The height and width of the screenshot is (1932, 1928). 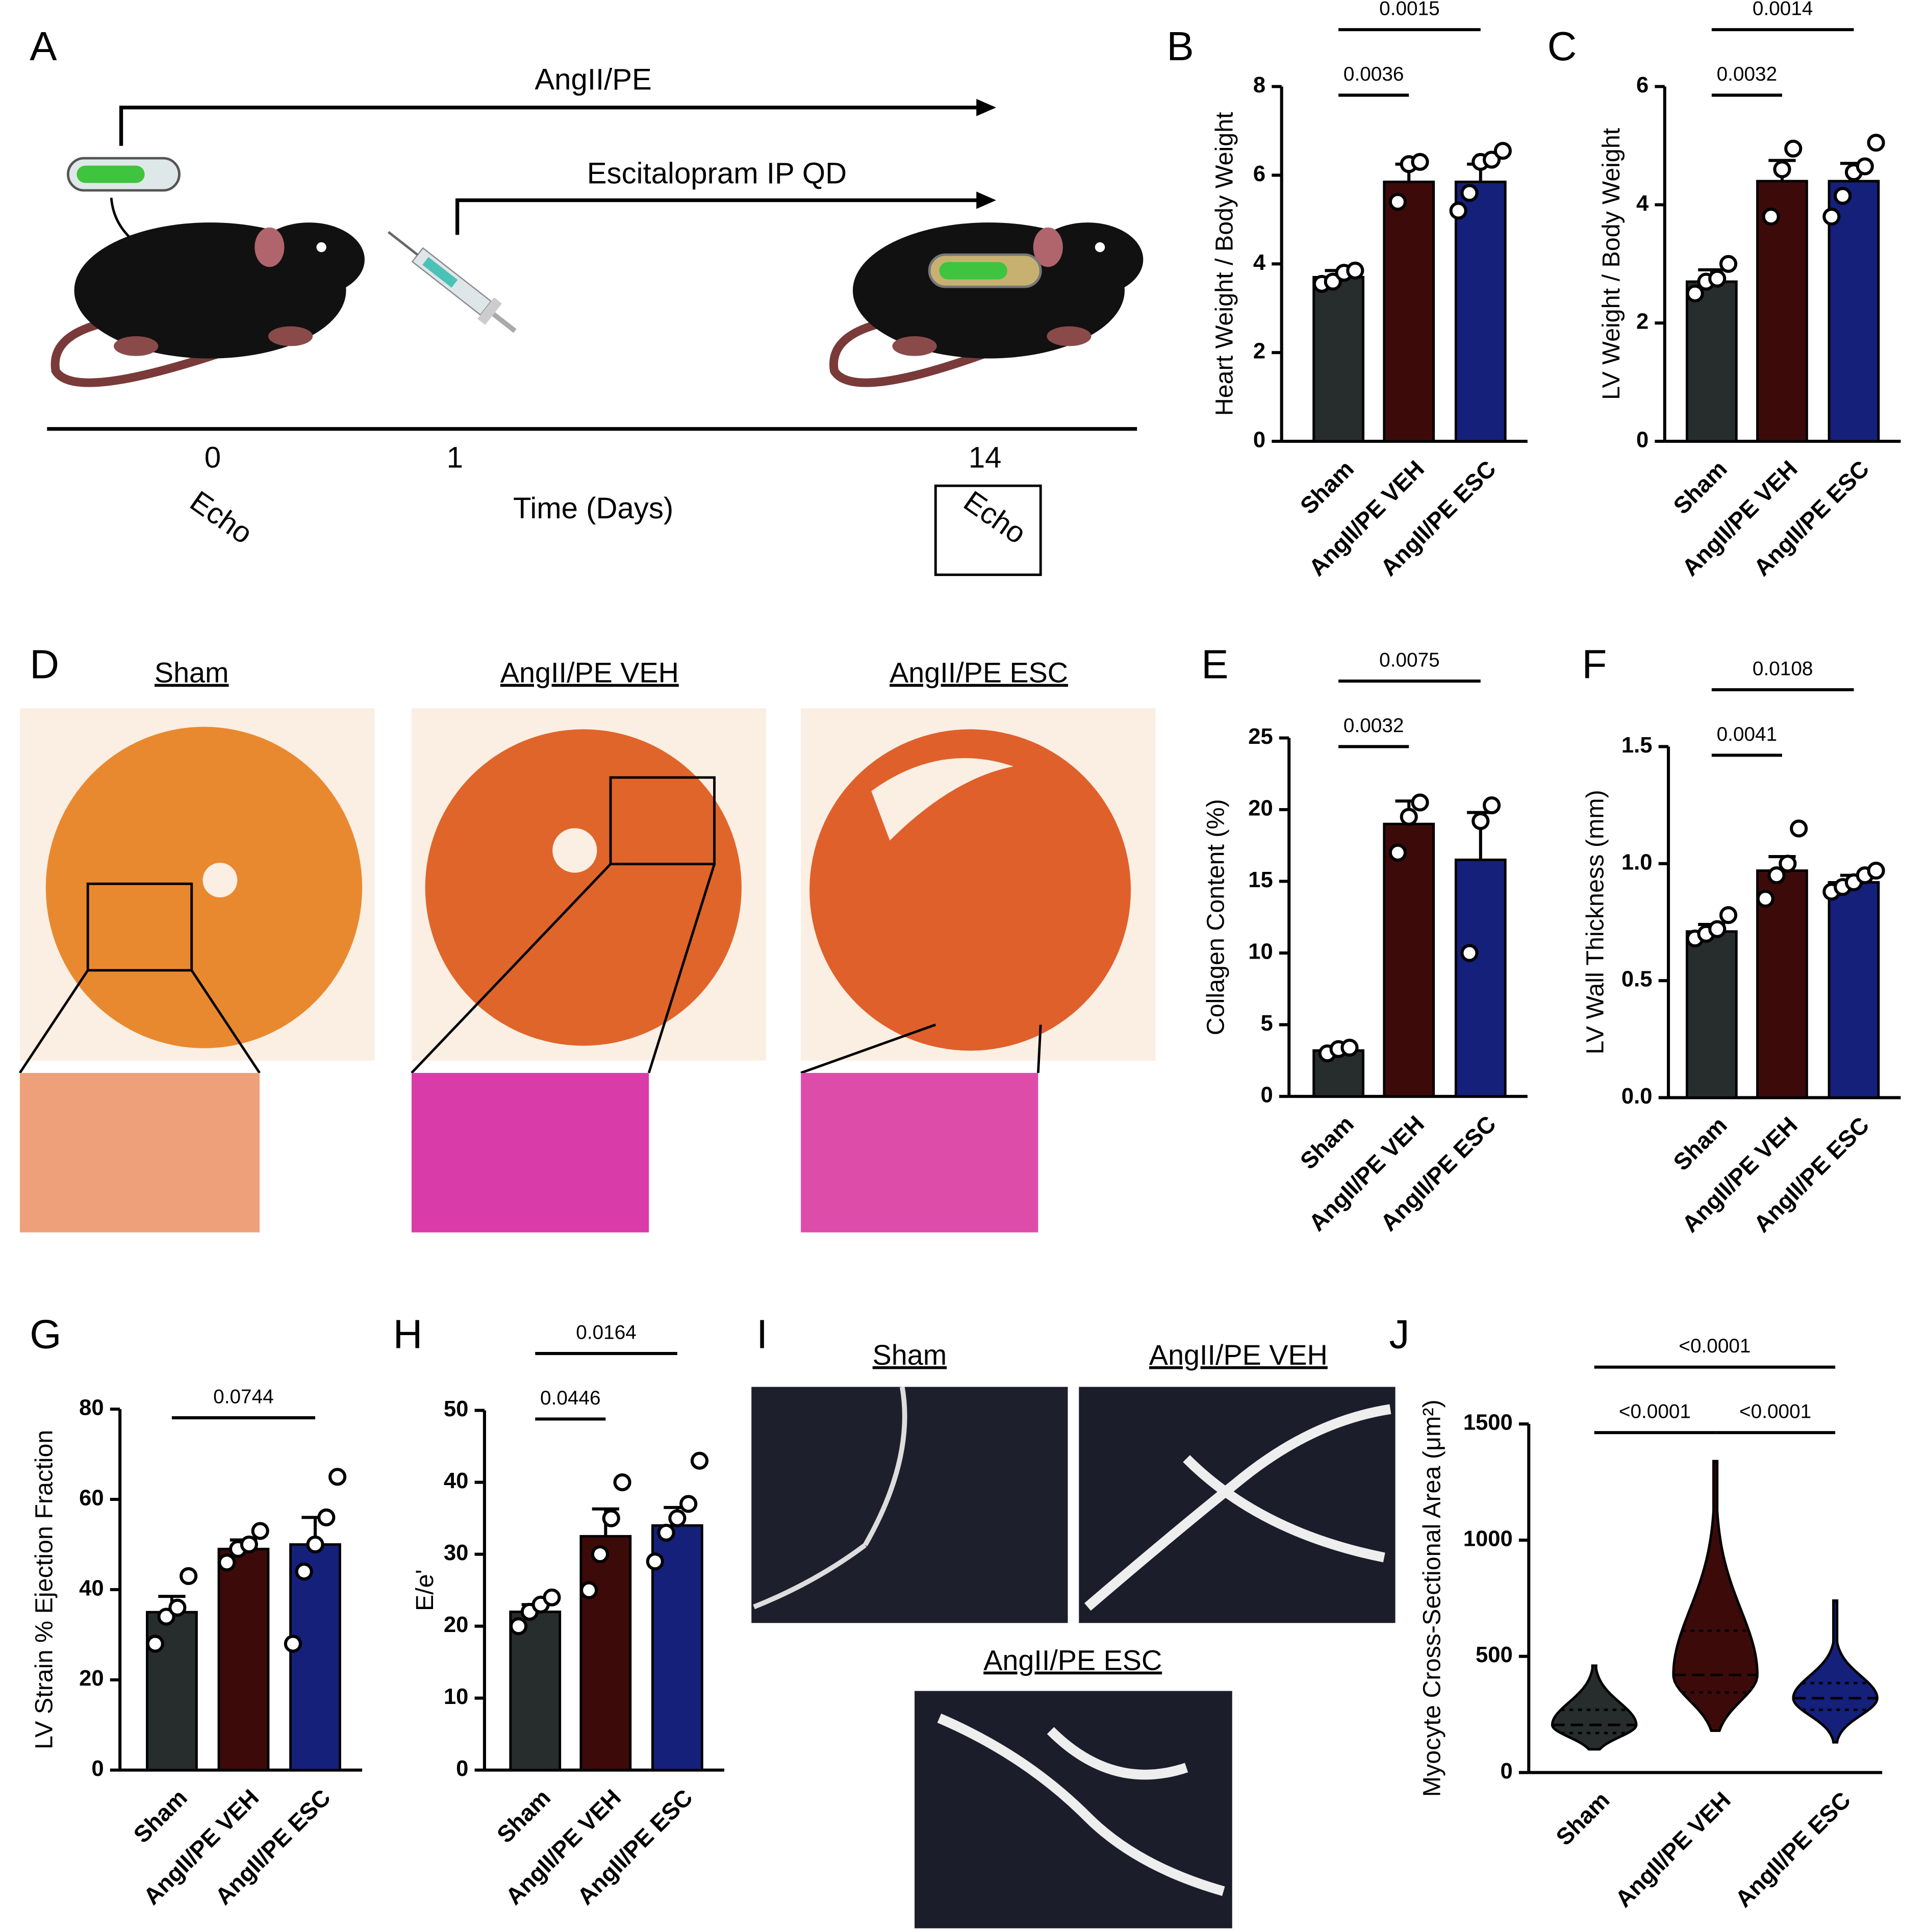 What do you see at coordinates (1793, 1850) in the screenshot?
I see `x-tick-label: AngII/PE ESC` at bounding box center [1793, 1850].